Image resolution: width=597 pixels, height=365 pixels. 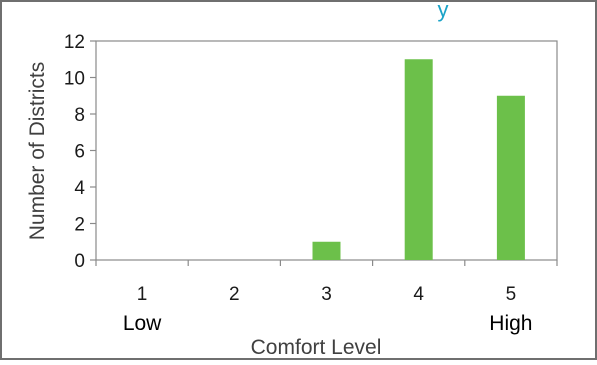 What do you see at coordinates (142, 294) in the screenshot?
I see `x-tick-label: 1` at bounding box center [142, 294].